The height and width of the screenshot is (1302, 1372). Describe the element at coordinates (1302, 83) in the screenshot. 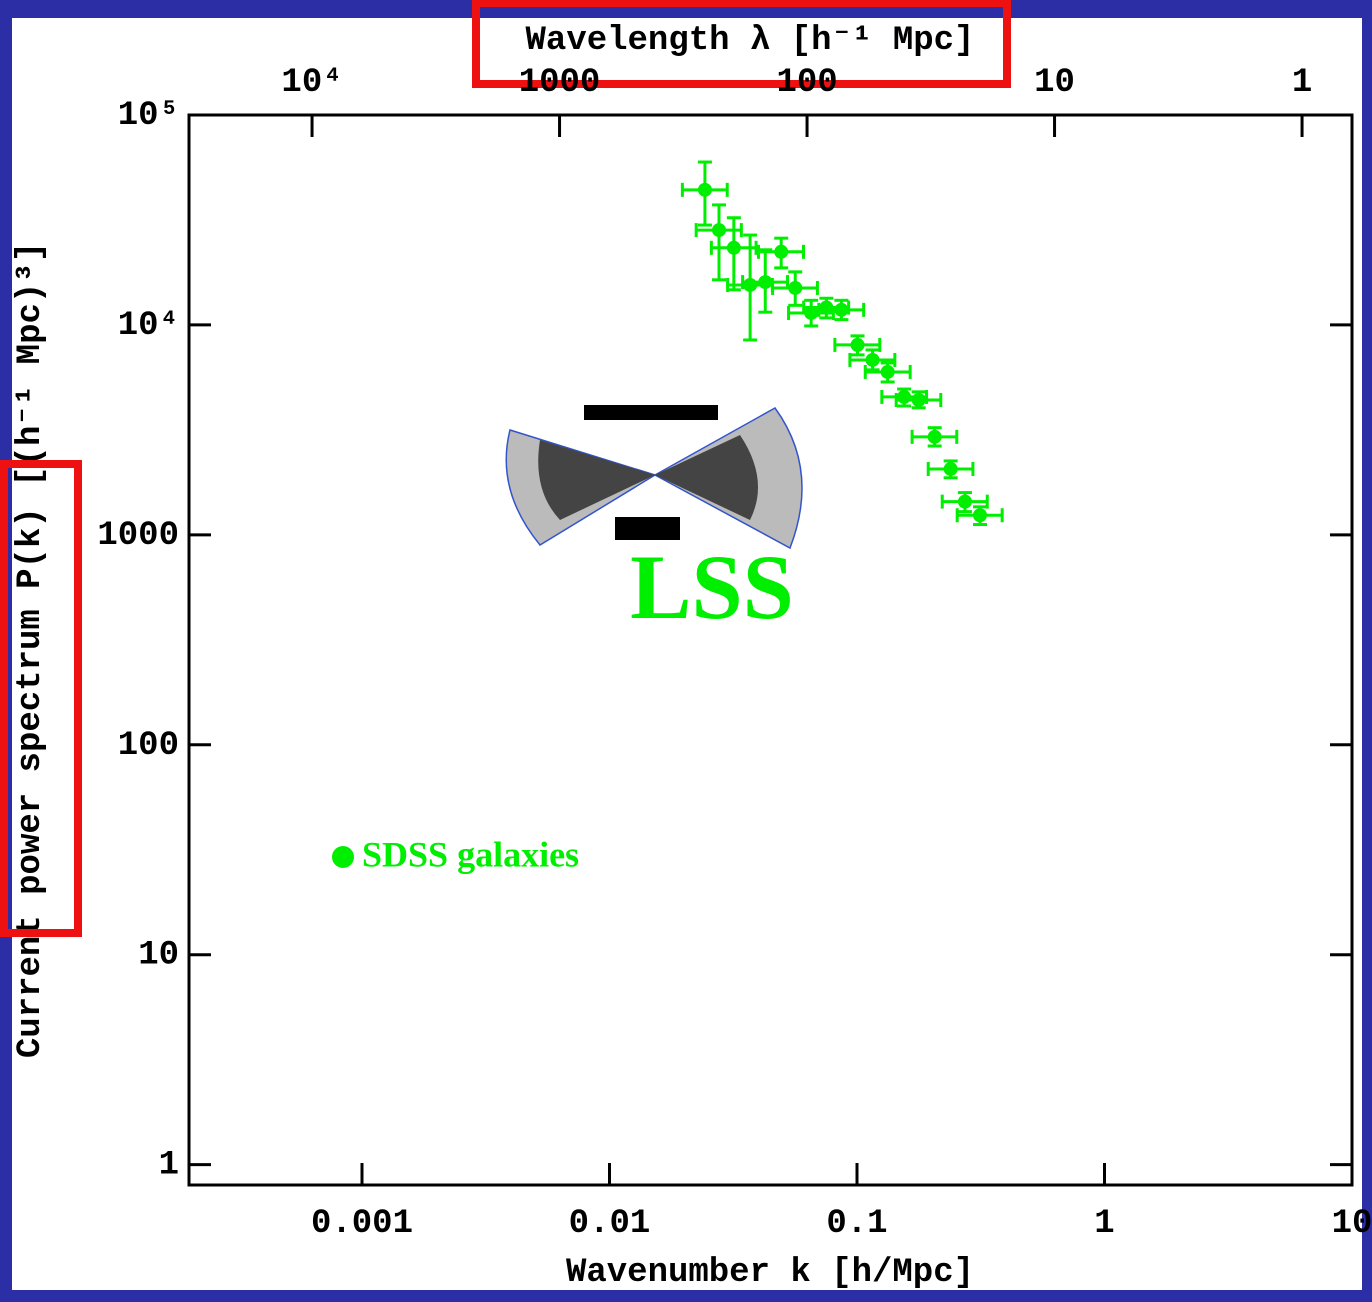

I see `x2-tick-label: 1` at that location.